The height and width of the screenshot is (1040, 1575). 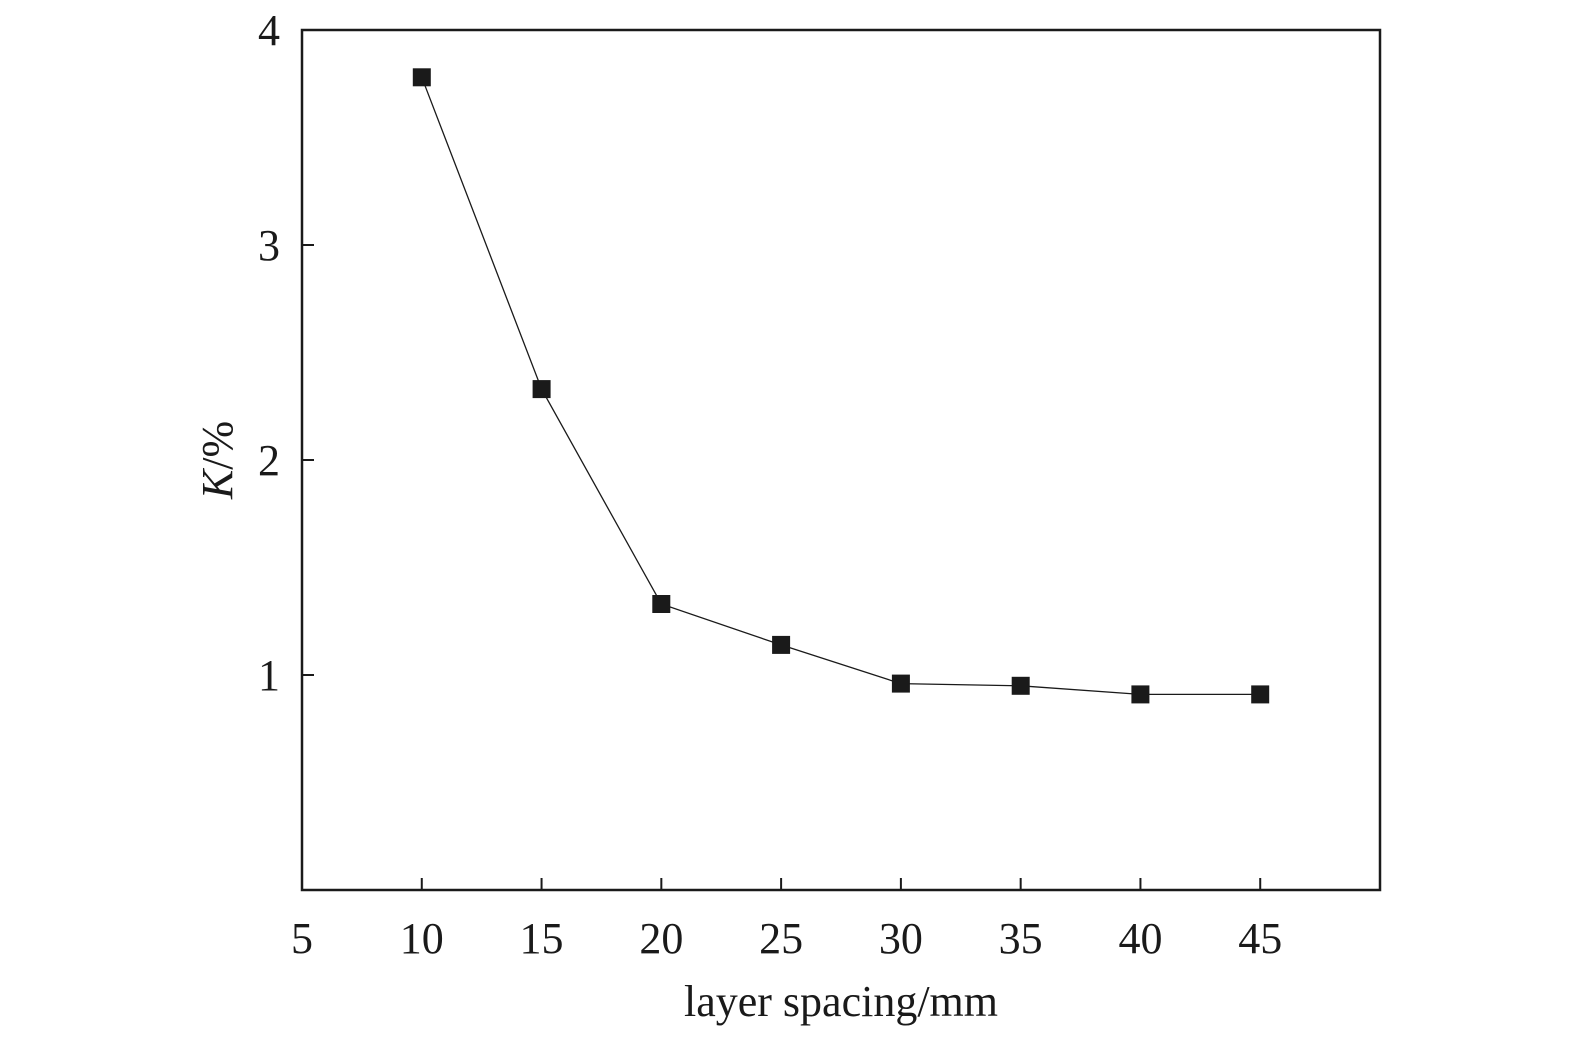 What do you see at coordinates (269, 30) in the screenshot?
I see `y-tick-label: 4` at bounding box center [269, 30].